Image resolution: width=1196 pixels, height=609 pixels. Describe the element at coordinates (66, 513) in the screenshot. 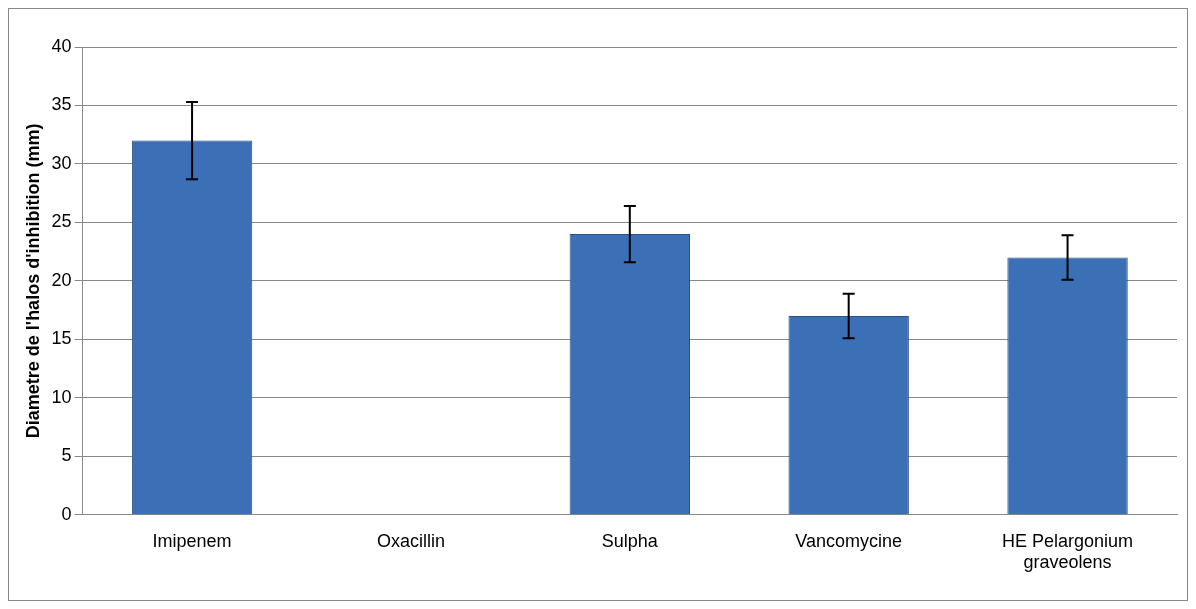

I see `y-tick-label: 0` at that location.